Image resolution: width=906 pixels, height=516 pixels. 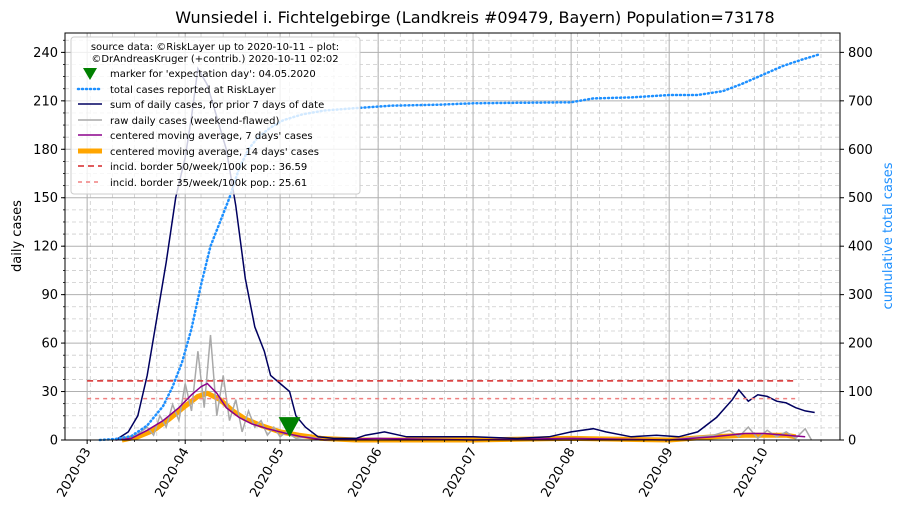 I want to click on legend-entry-marker: marker for 'expectation day': 04.05.2020, so click(x=213, y=74).